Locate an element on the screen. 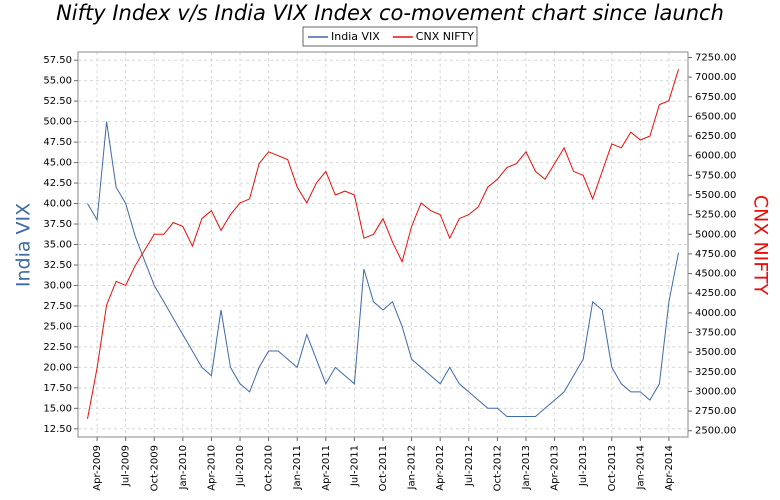  x-tick-label: Jan-2013 is located at coordinates (526, 467).